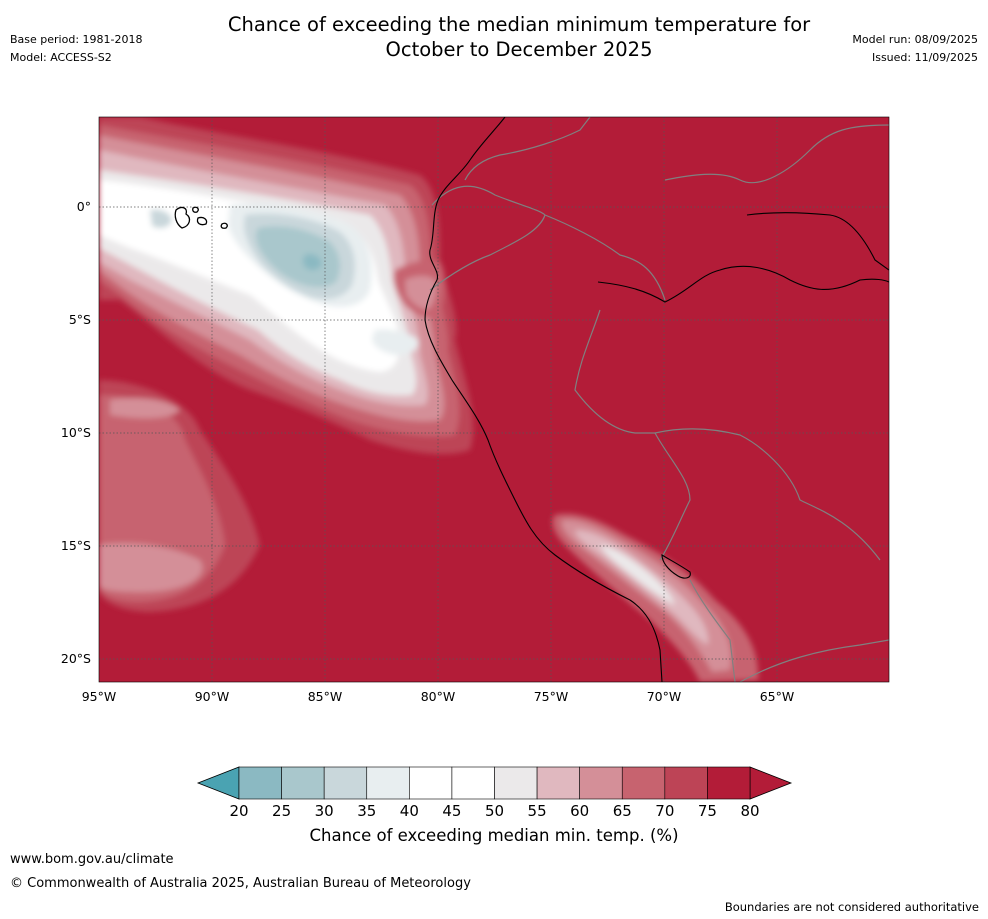  Describe the element at coordinates (814, 660) in the screenshot. I see `border-bolivia-argentina` at that location.